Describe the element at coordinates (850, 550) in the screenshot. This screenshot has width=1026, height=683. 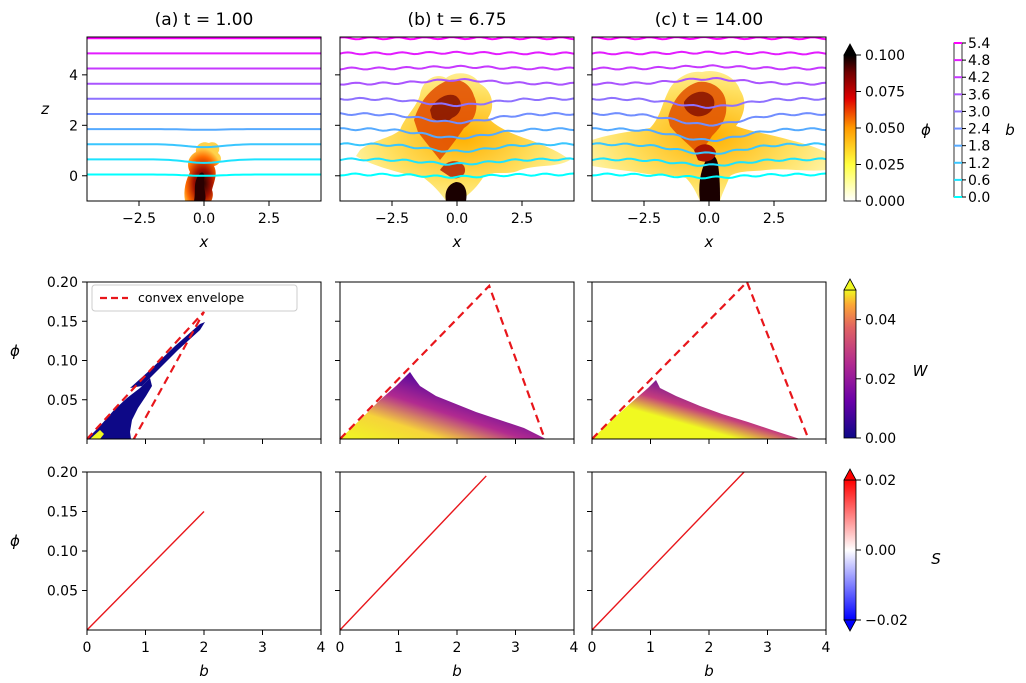
I see `colorbar-s` at that location.